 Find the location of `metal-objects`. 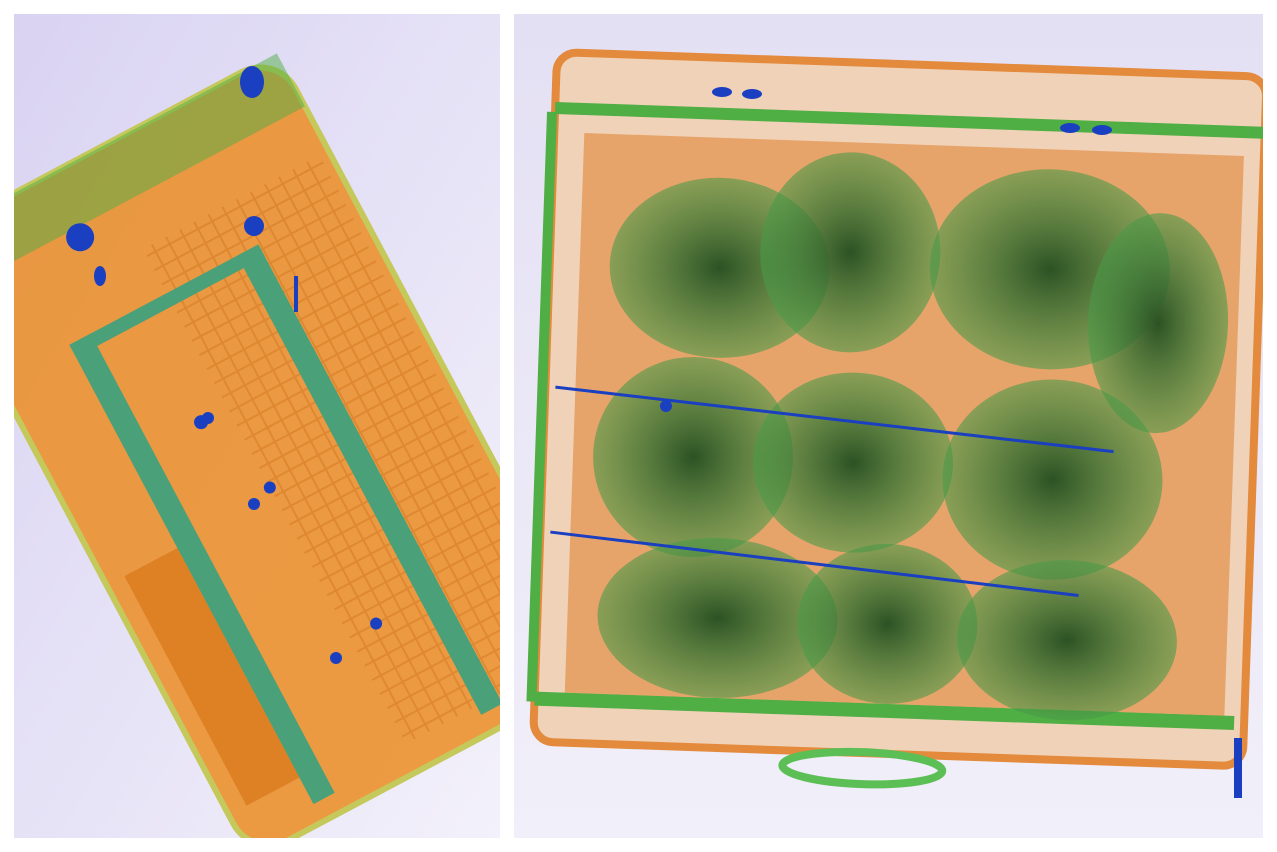

metal-objects is located at coordinates (218, 365).